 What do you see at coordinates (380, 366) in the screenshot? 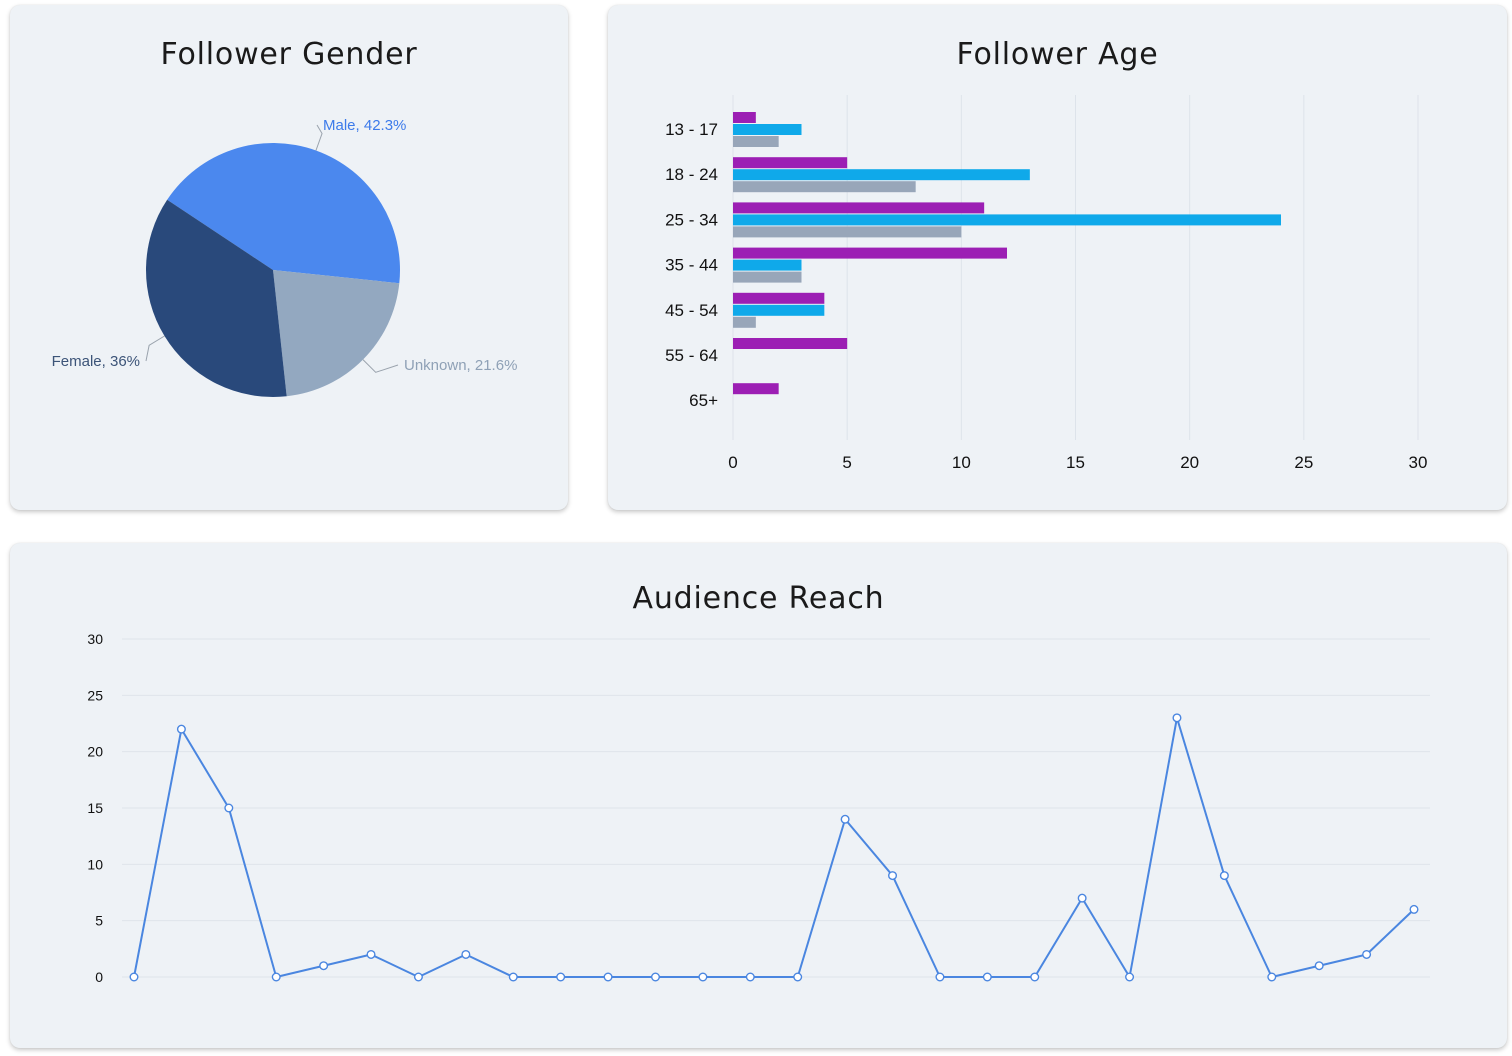
I see `pie-leader-unknown` at bounding box center [380, 366].